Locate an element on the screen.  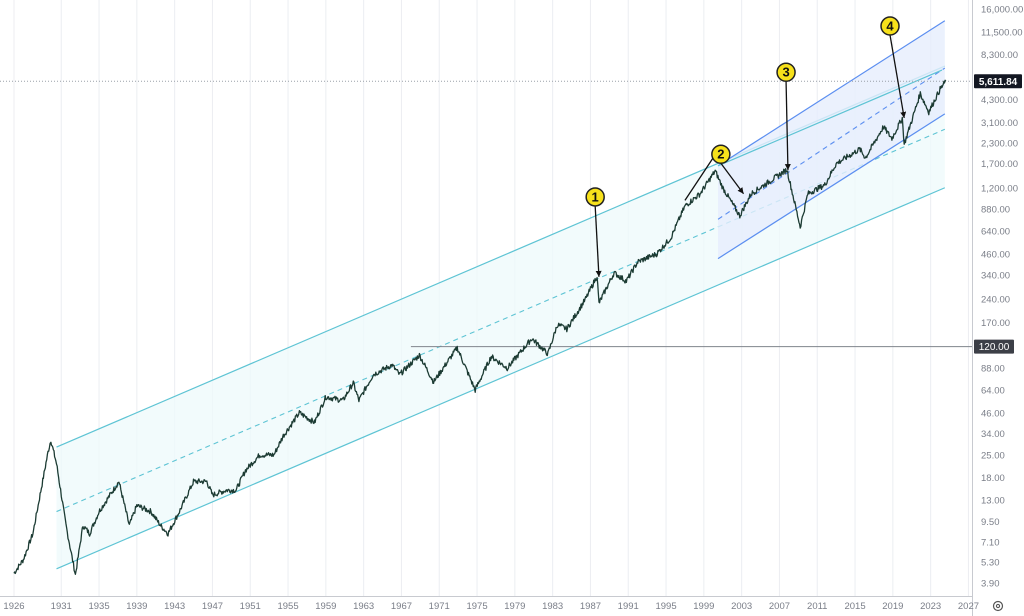
x-tick-label: 1955 is located at coordinates (287, 606).